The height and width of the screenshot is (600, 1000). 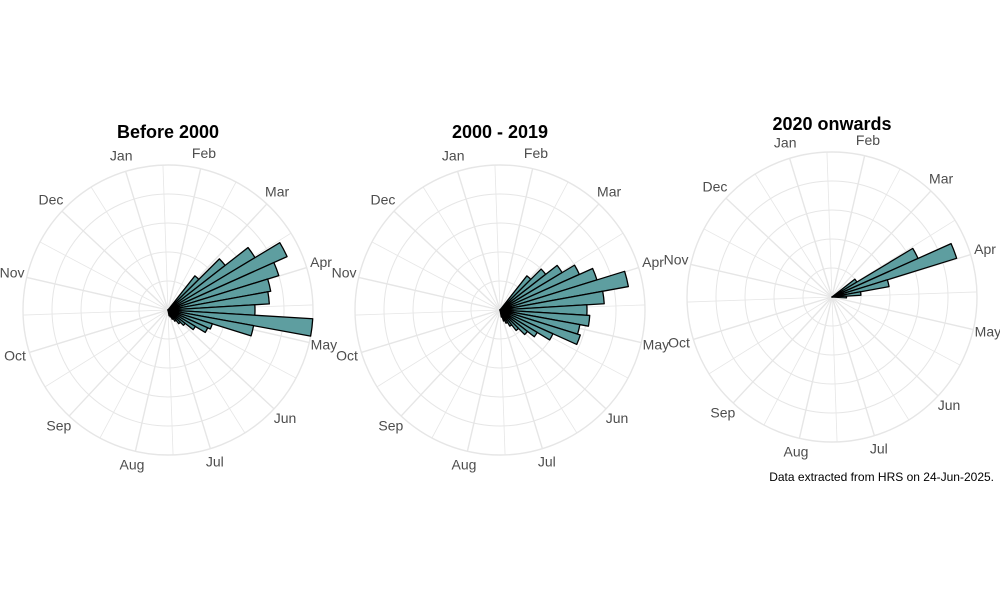 I want to click on panel-title: Before 2000, so click(x=168, y=132).